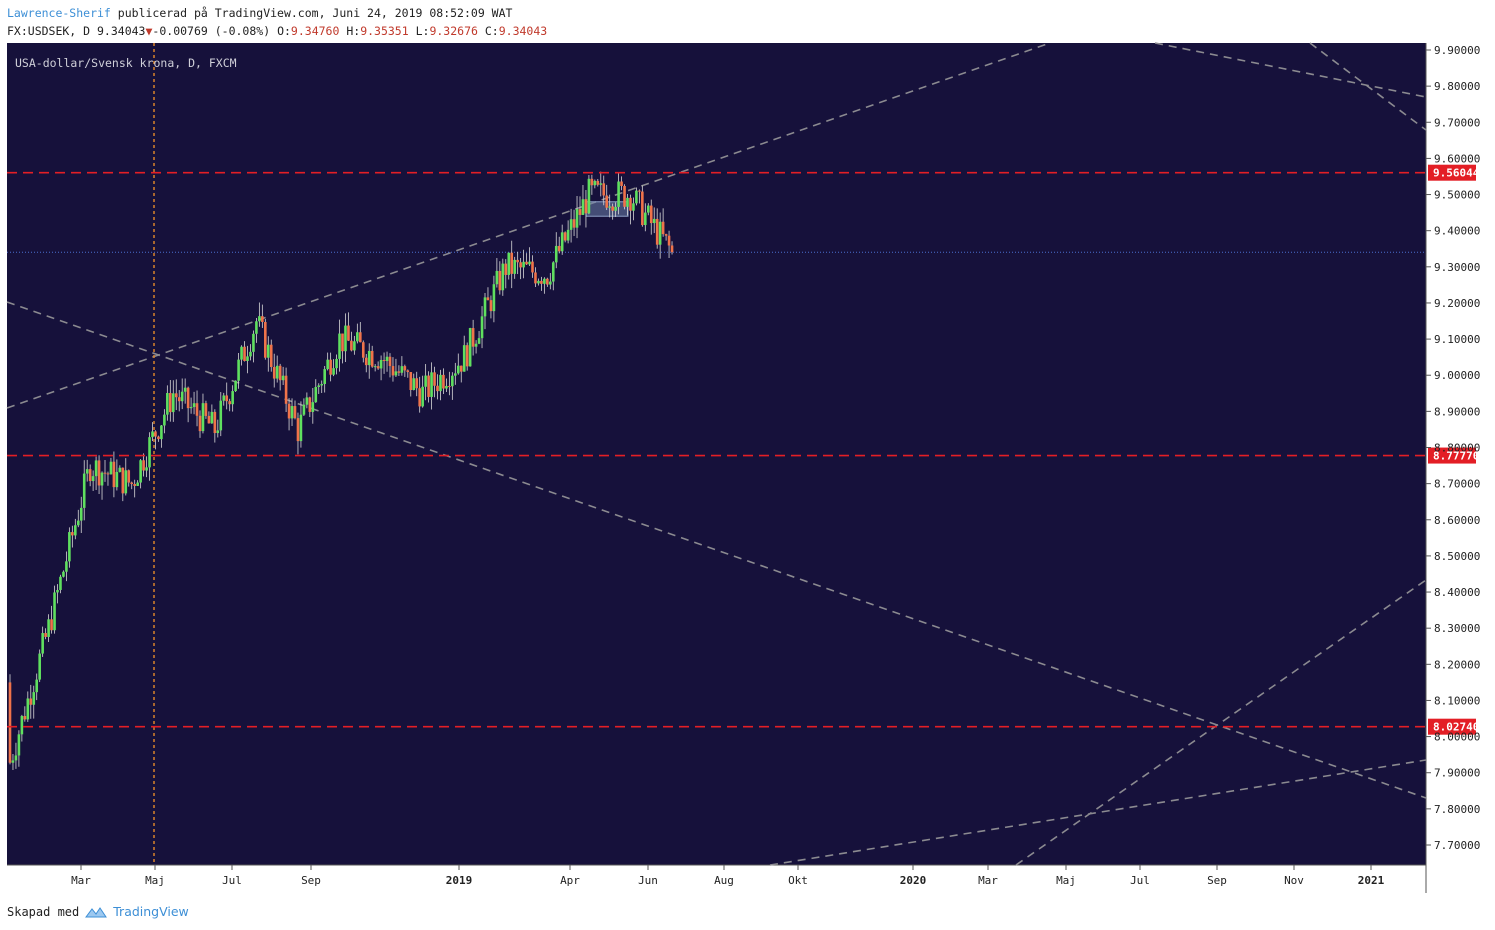 The width and height of the screenshot is (1495, 930). Describe the element at coordinates (211, 31) in the screenshot. I see `change-value: -0.00769 (-0.08%)` at that location.